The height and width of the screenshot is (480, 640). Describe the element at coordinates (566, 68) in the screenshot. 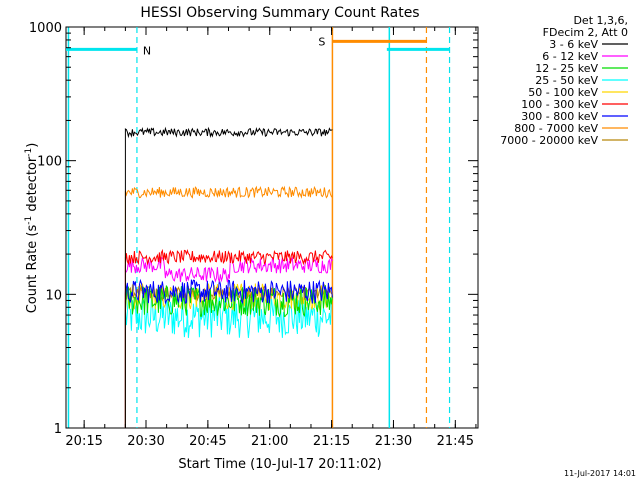

I see `legend-entry-label: 12 - 25 keV` at that location.